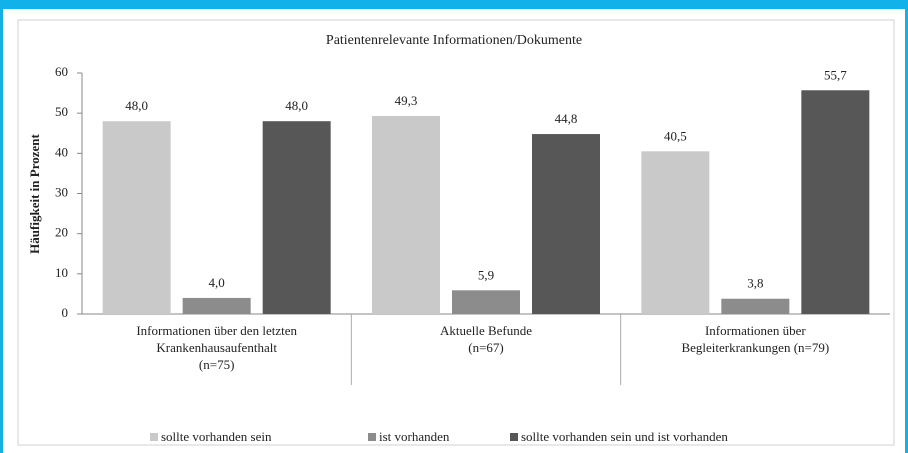 Image resolution: width=908 pixels, height=453 pixels. What do you see at coordinates (755, 330) in the screenshot?
I see `x-tick-label: Informationen über` at bounding box center [755, 330].